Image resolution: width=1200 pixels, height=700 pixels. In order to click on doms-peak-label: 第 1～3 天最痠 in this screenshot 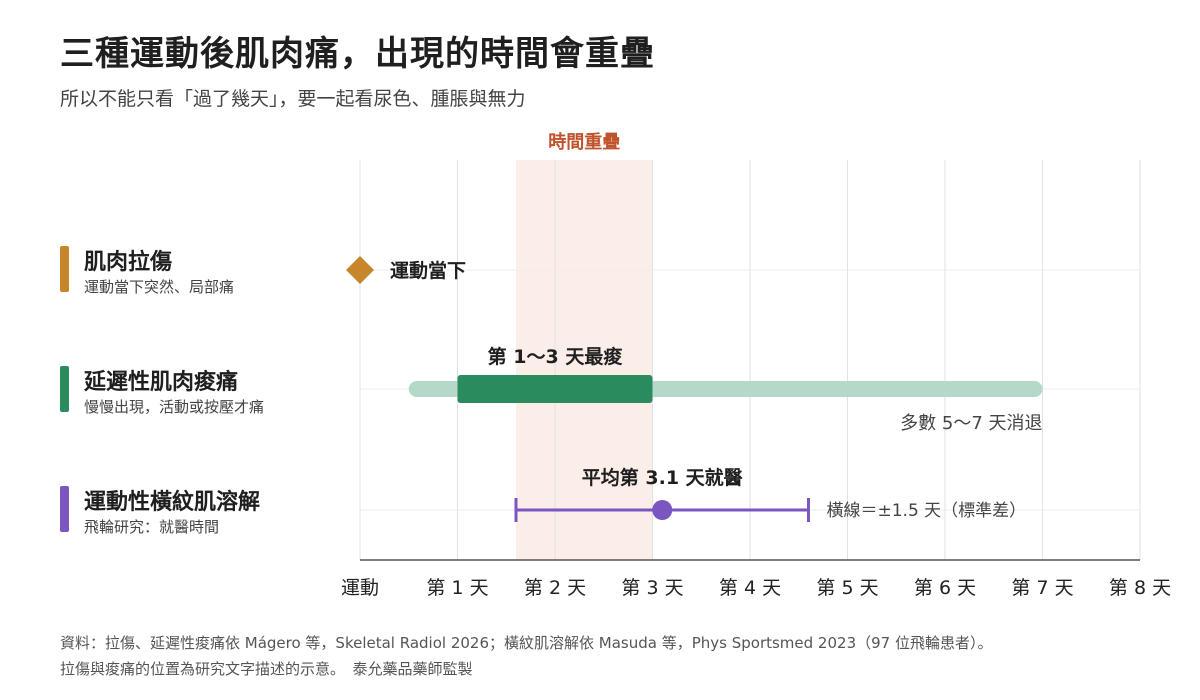, I will do `click(556, 356)`.